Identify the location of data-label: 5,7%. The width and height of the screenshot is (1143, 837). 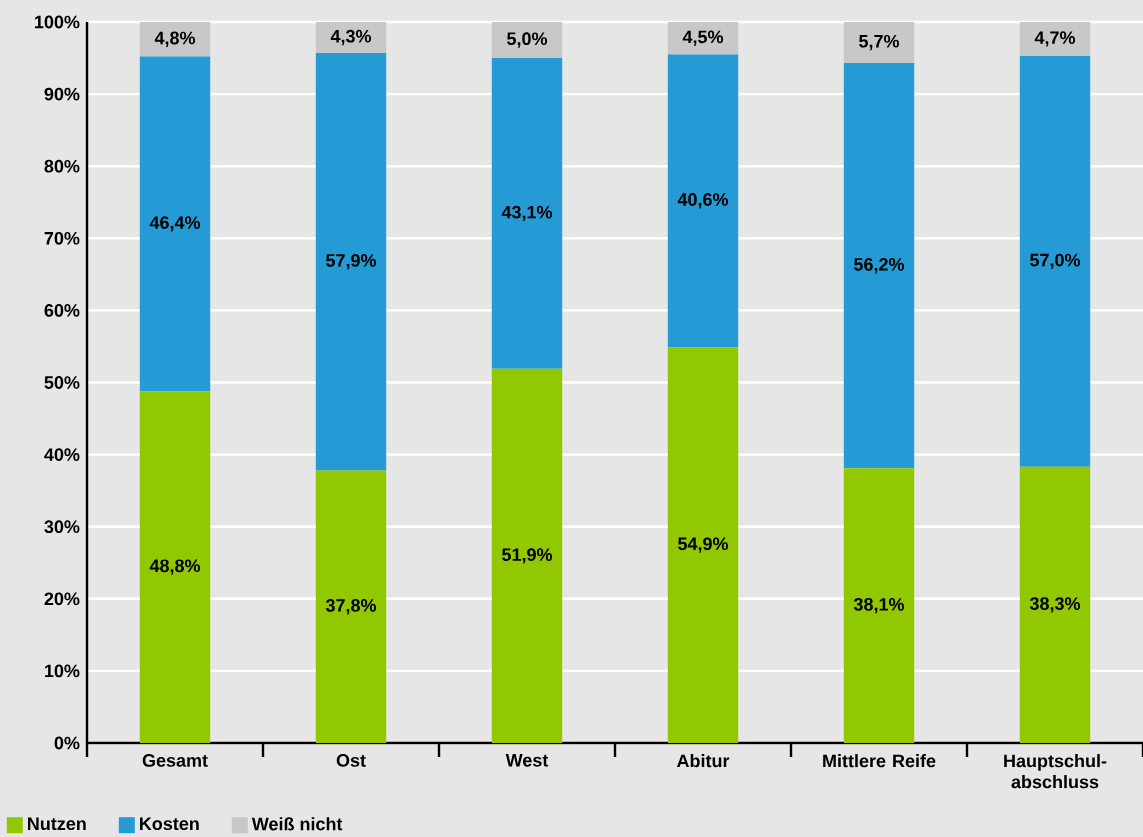
(879, 42).